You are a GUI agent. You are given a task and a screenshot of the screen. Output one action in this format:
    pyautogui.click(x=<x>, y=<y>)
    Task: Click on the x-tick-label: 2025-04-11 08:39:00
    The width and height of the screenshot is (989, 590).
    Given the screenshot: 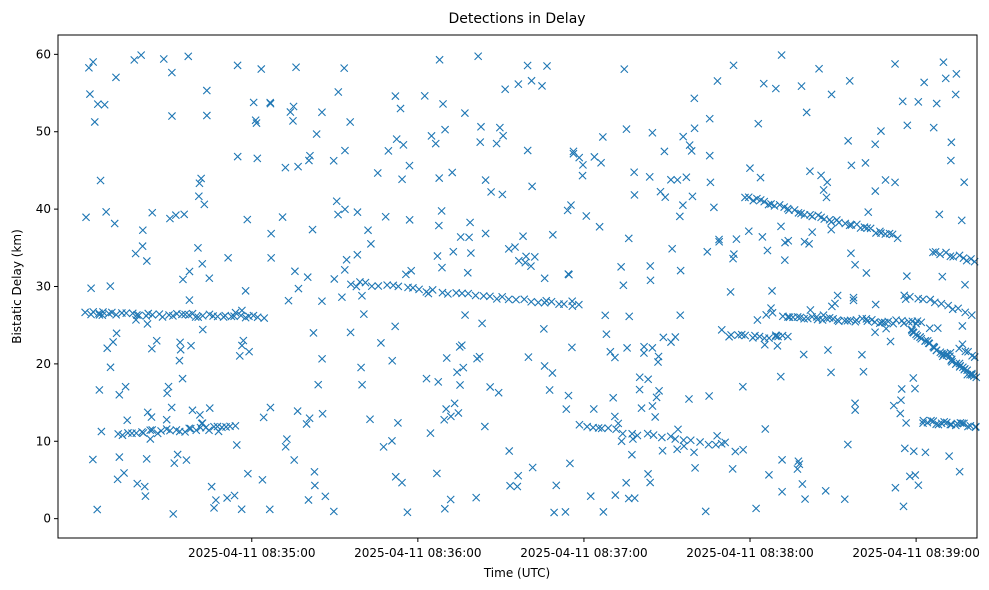 What is the action you would take?
    pyautogui.click(x=915, y=553)
    